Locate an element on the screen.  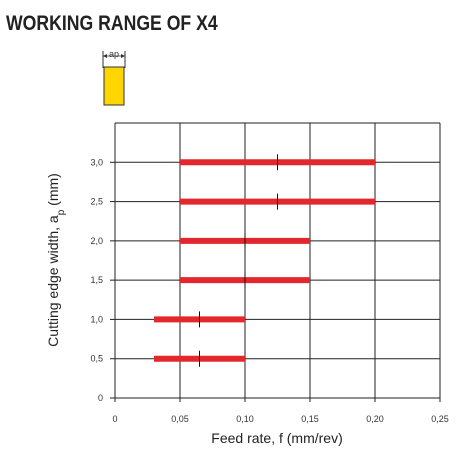
x-tick-label: 0,25 is located at coordinates (440, 419).